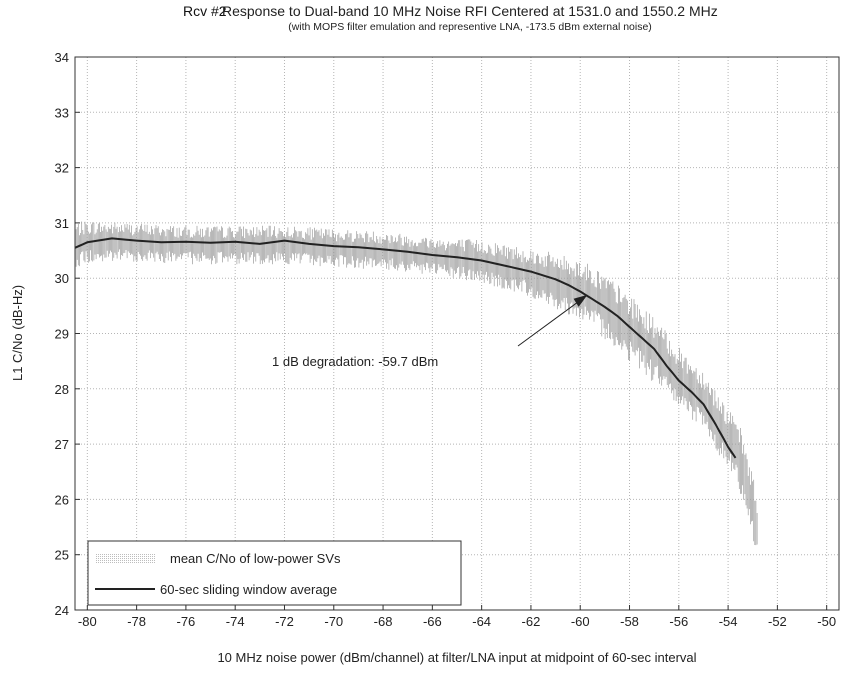 The width and height of the screenshot is (847, 674). Describe the element at coordinates (355, 361) in the screenshot. I see `annotation-text: 1 dB degradation: -59.7 dBm` at that location.